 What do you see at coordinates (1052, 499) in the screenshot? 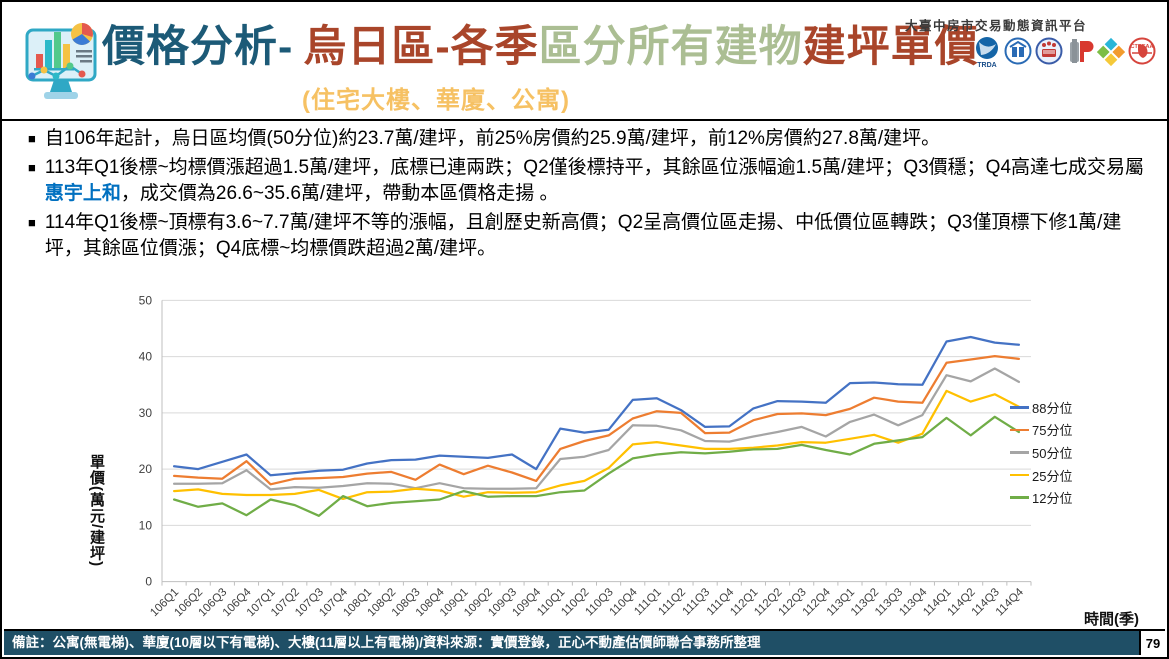
I see `legend-label: 12分位` at bounding box center [1052, 499].